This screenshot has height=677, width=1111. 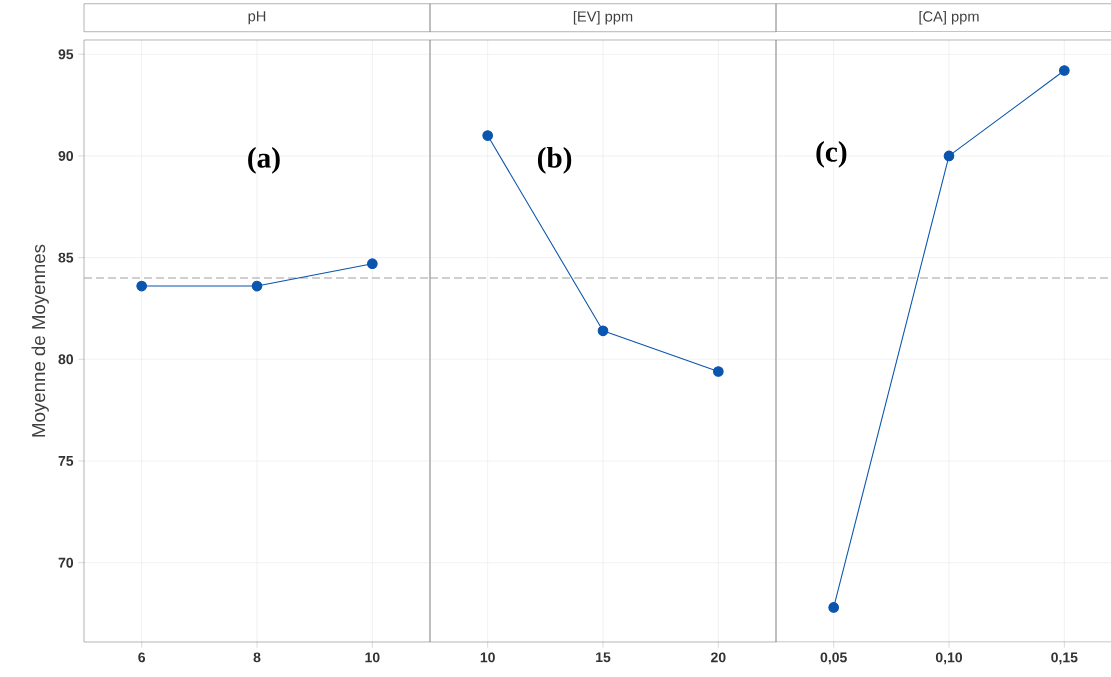 What do you see at coordinates (949, 17) in the screenshot?
I see `chart-title: [CA] ppm` at bounding box center [949, 17].